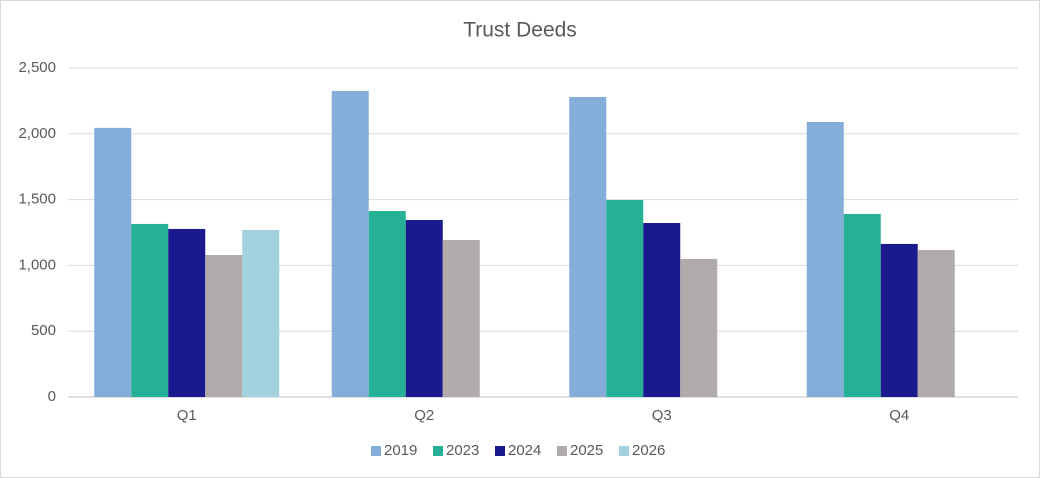 The image size is (1040, 478). Describe the element at coordinates (52, 396) in the screenshot. I see `y-tick-label: 0` at that location.